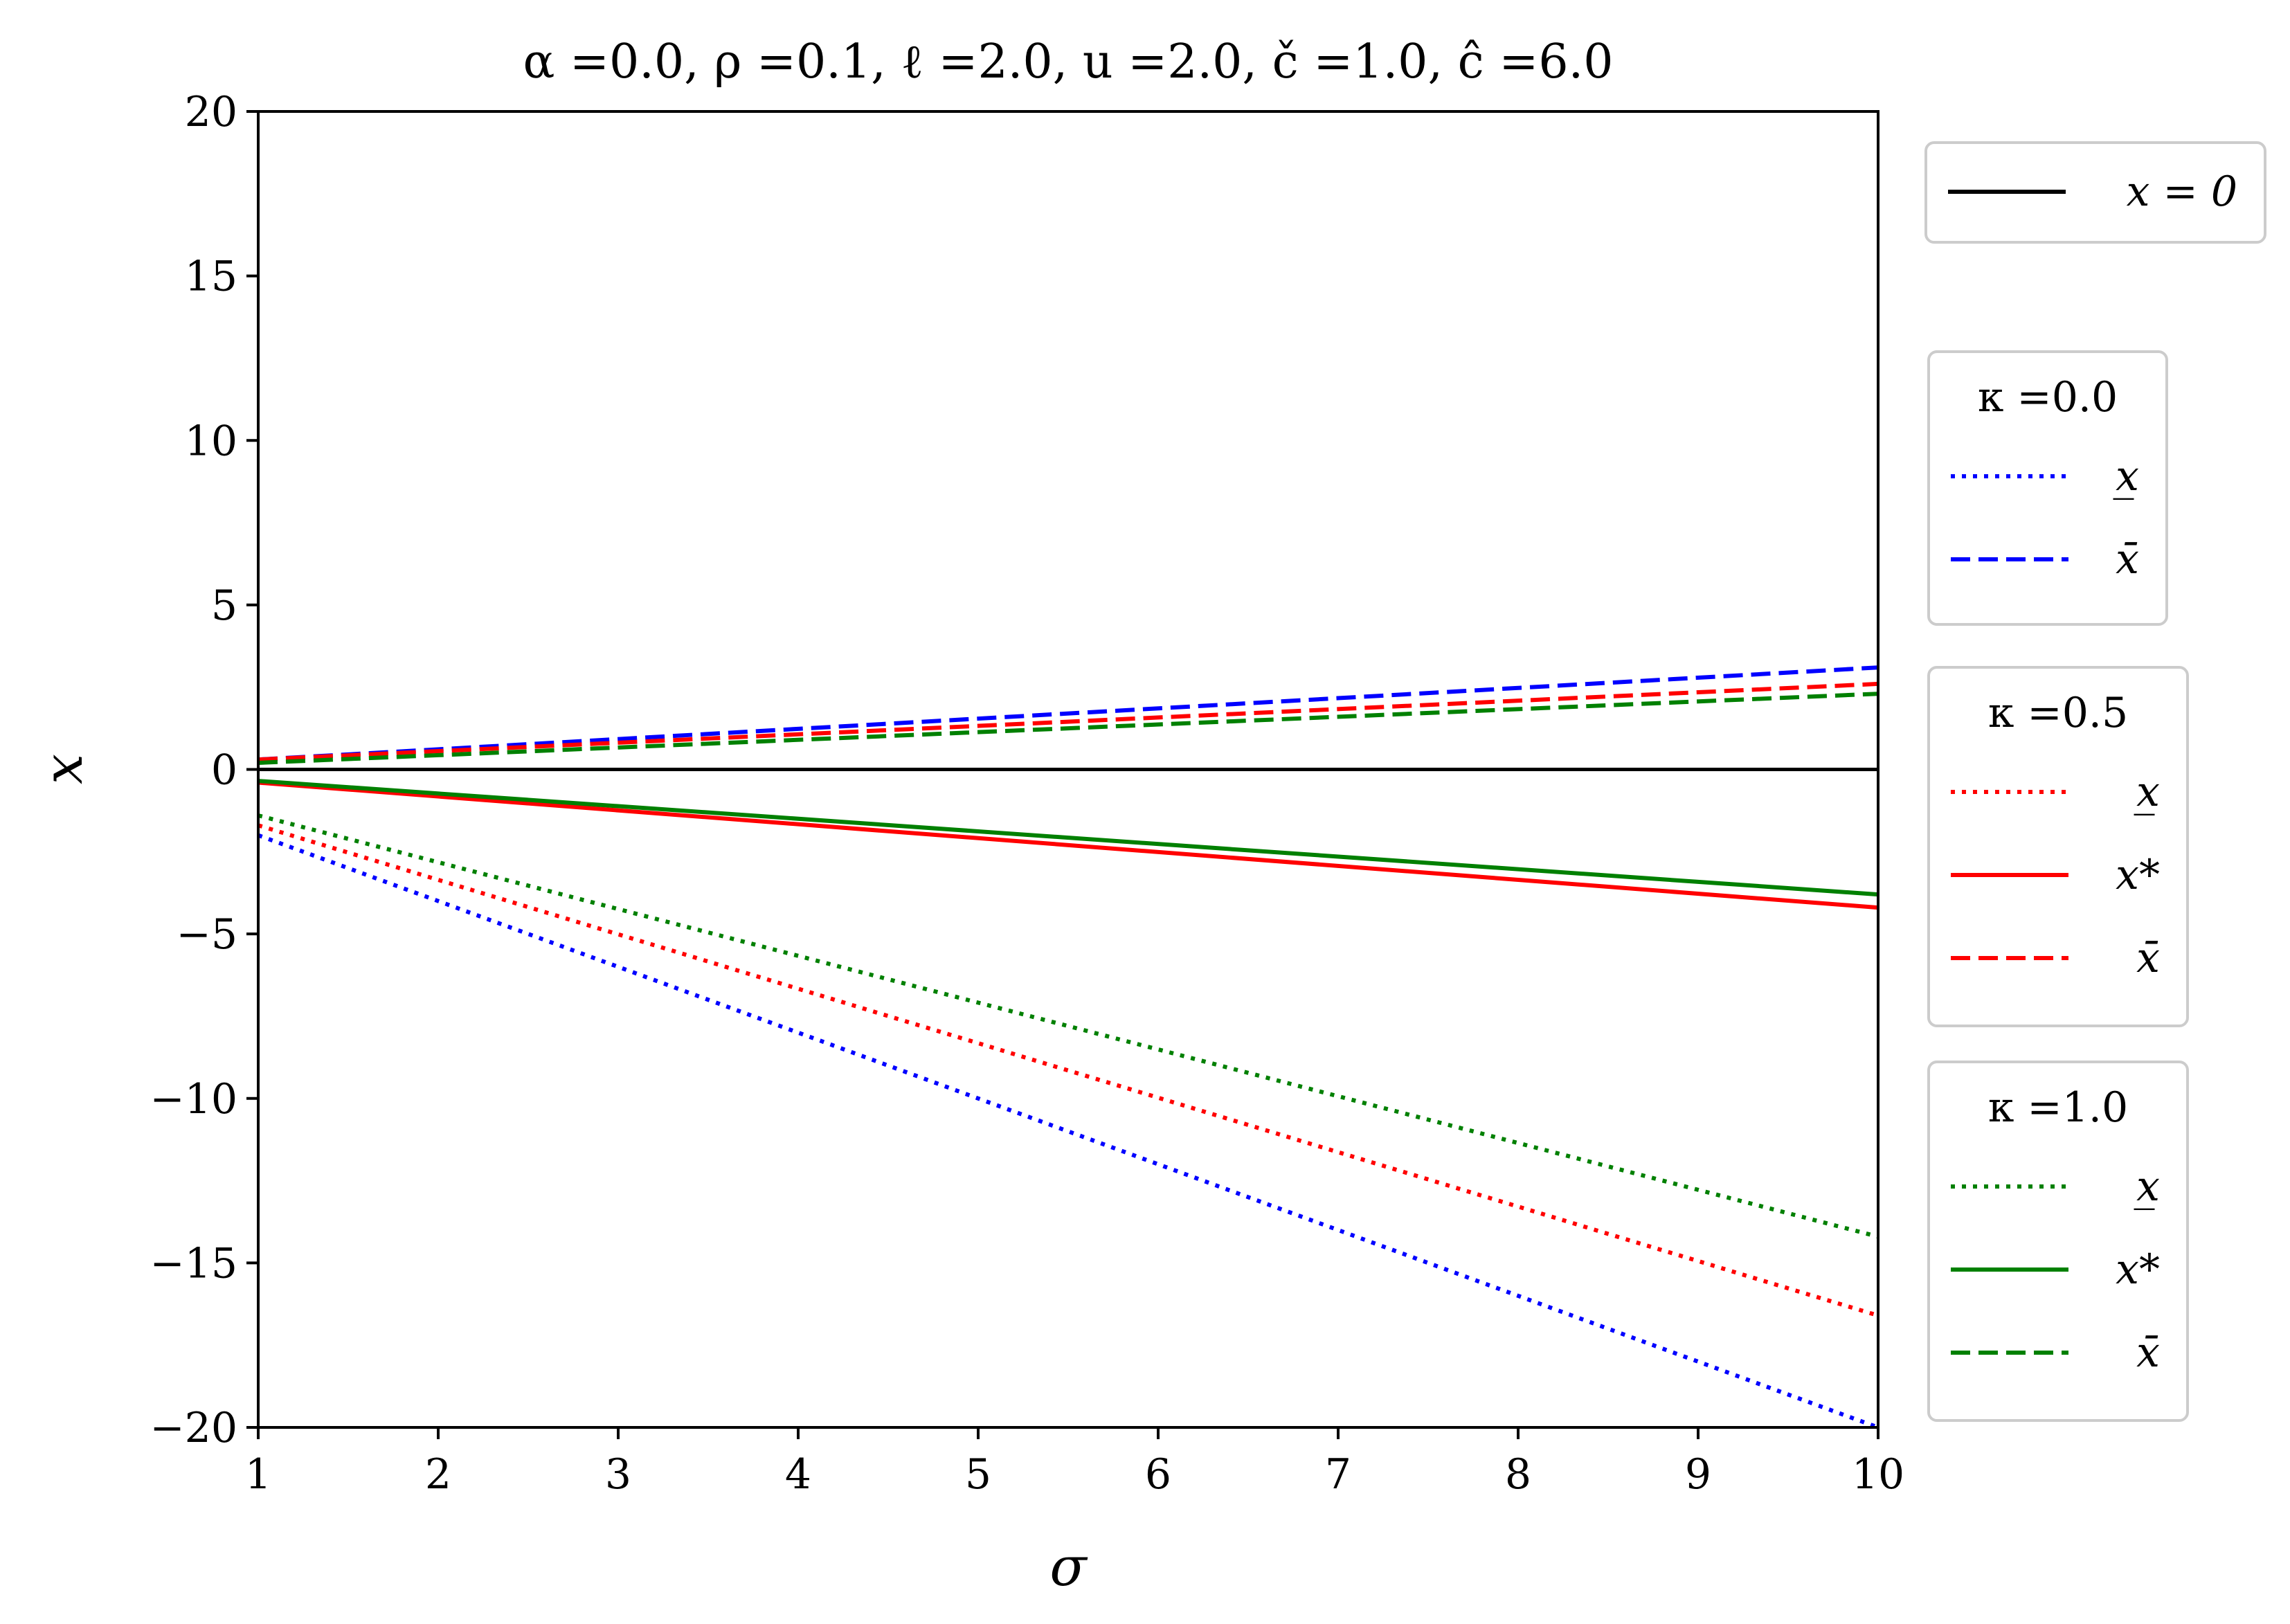 The image size is (2290, 1624). What do you see at coordinates (207, 934) in the screenshot?
I see `y-tick-label: −5` at bounding box center [207, 934].